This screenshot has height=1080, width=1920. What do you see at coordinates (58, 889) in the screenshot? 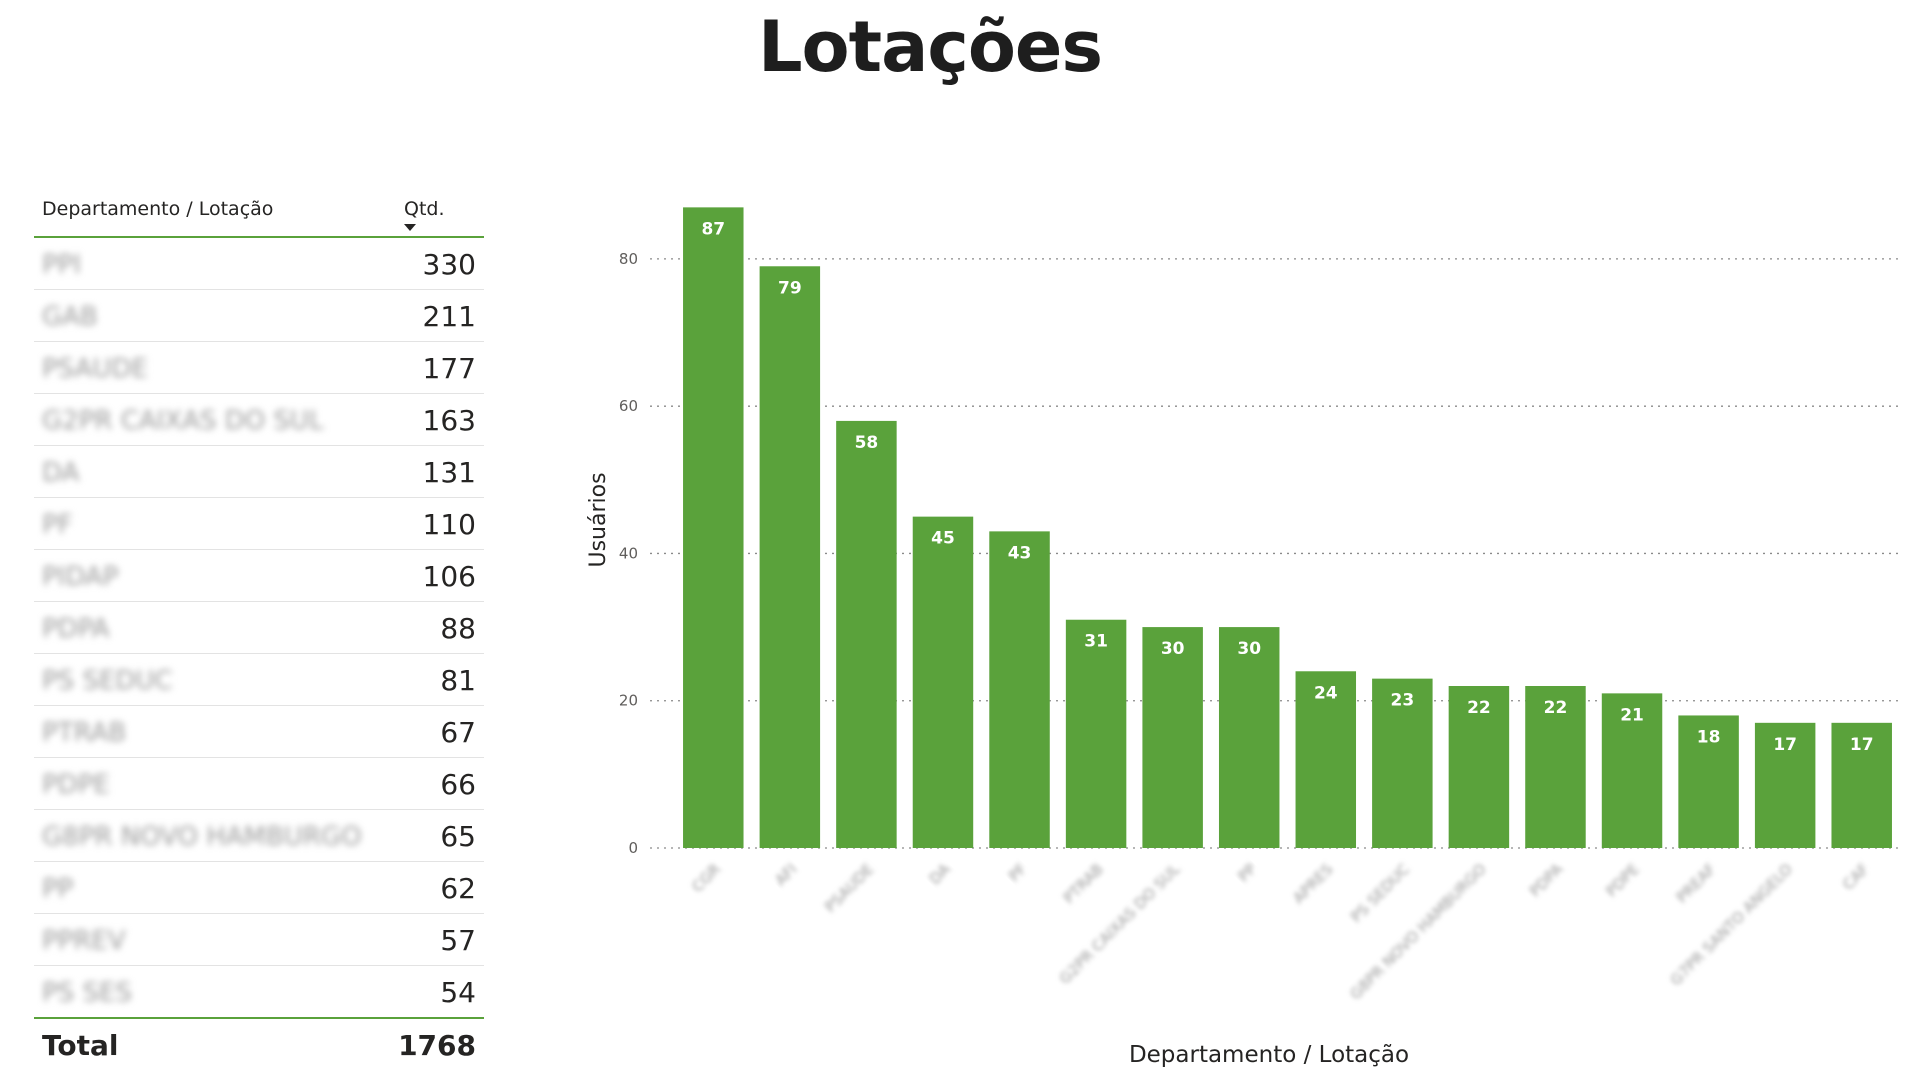
I see `row-department: PP` at bounding box center [58, 889].